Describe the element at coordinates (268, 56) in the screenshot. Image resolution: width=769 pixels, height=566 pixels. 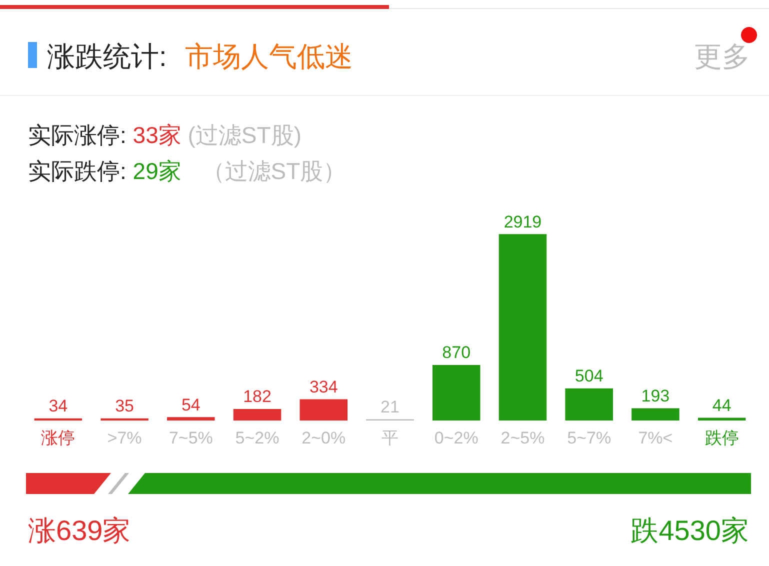
I see `chart-subtitle: 市场人气低迷` at that location.